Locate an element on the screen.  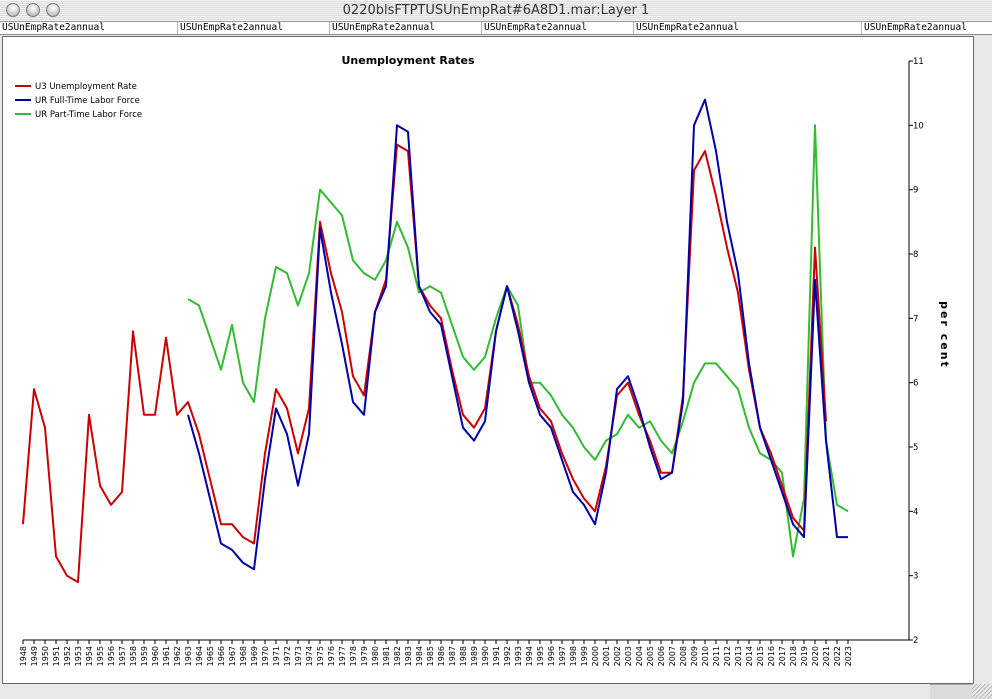
x-tick-label: 1959 is located at coordinates (144, 656).